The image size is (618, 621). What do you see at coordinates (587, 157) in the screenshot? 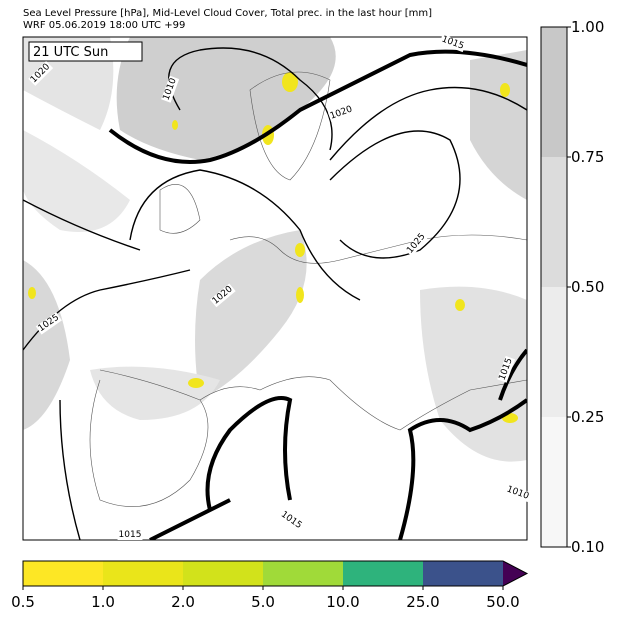
I see `colorbar-tick-label: 0.75` at bounding box center [587, 157].